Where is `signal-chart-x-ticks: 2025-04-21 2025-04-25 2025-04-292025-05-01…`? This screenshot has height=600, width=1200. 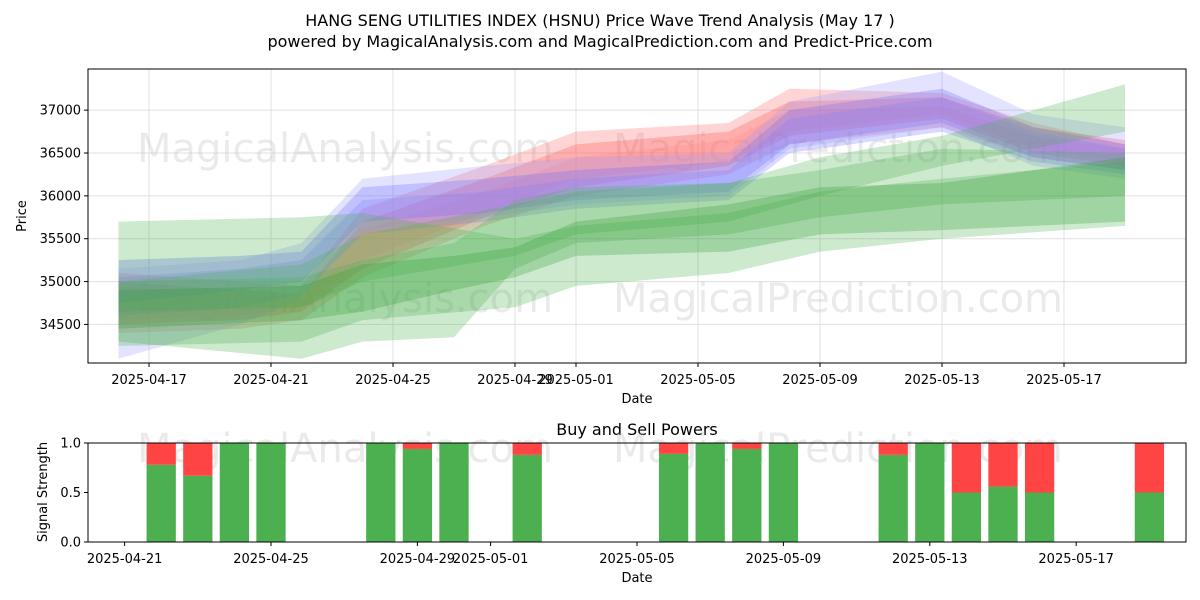 signal-chart-x-ticks: 2025-04-21 2025-04-25 2025-04-292025-05-01… is located at coordinates (600, 554).